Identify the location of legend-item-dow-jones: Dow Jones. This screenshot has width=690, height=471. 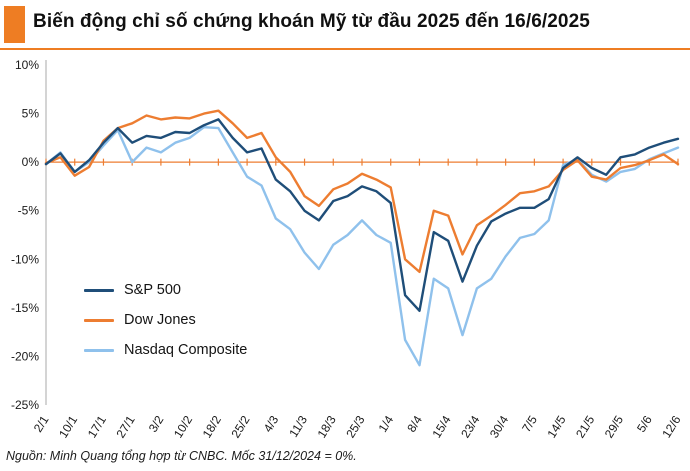
(165, 320).